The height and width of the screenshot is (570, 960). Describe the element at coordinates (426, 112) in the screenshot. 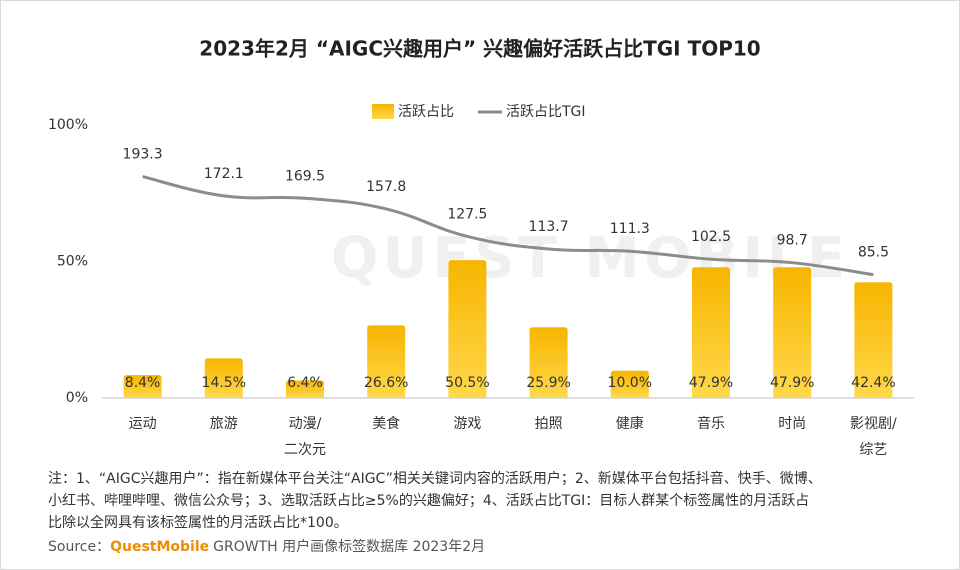

I see `legend-label: 活跃占比` at that location.